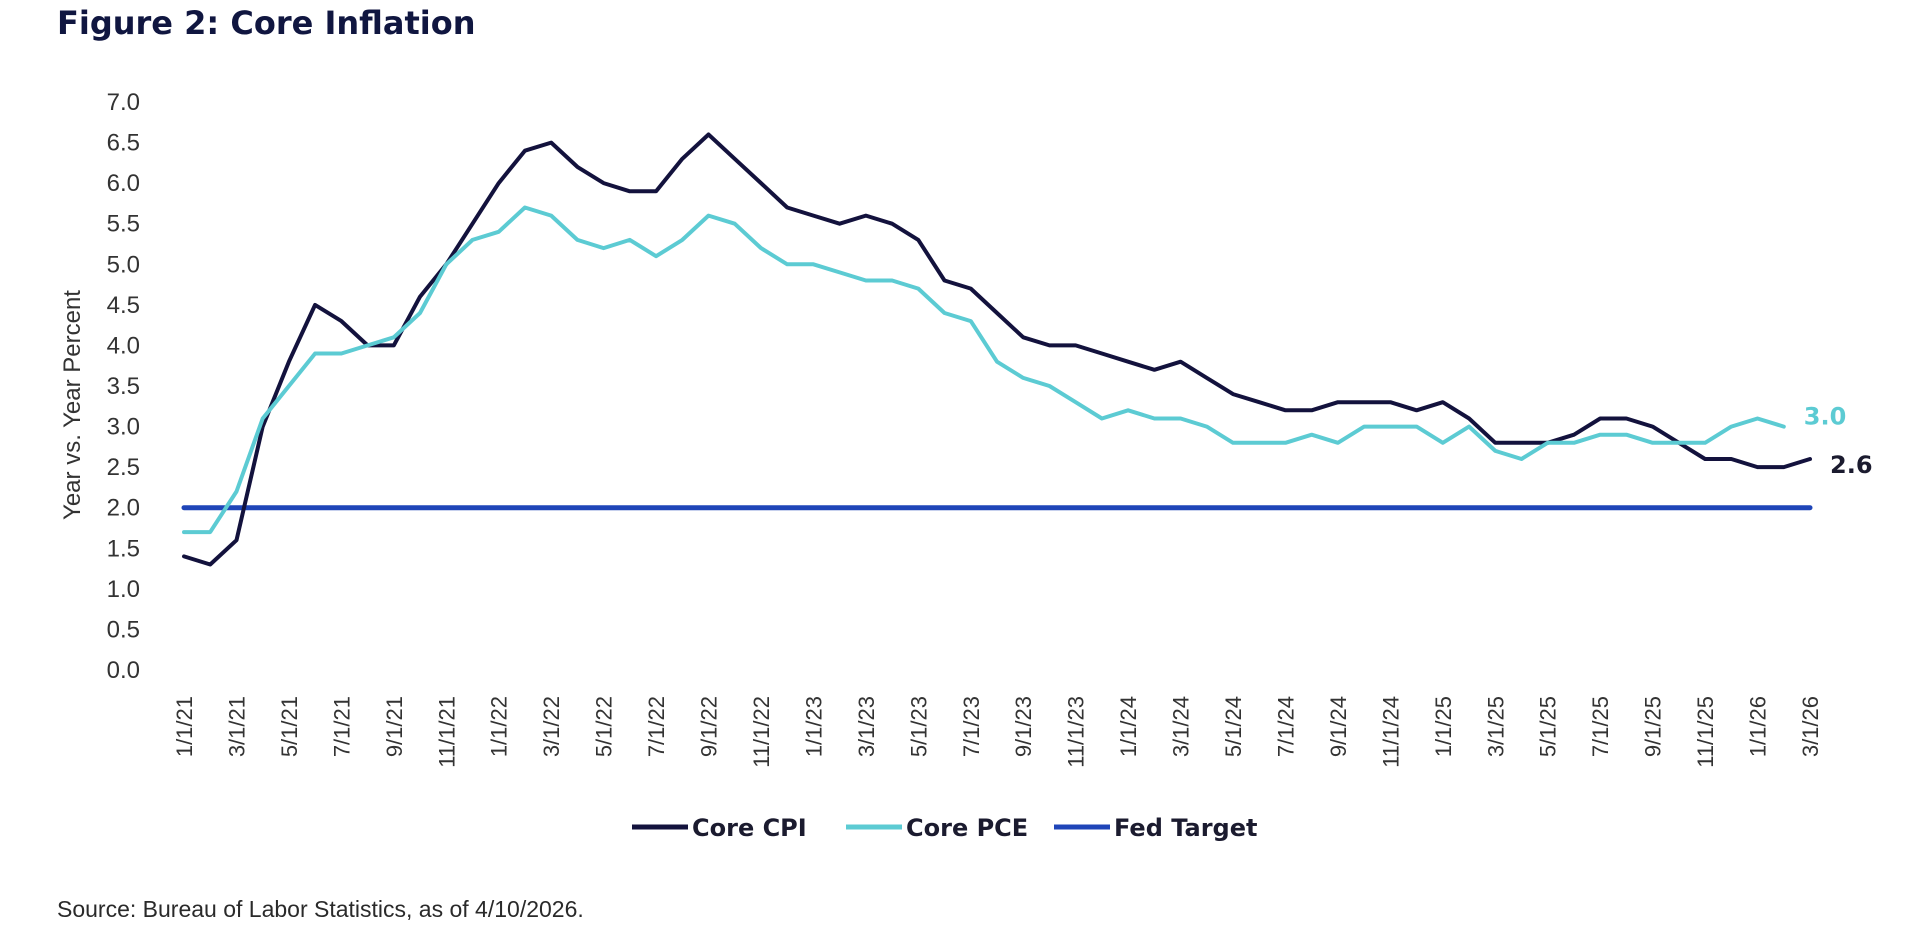 The image size is (1928, 936). What do you see at coordinates (971, 726) in the screenshot?
I see `x-tick-label: 7/1/23` at bounding box center [971, 726].